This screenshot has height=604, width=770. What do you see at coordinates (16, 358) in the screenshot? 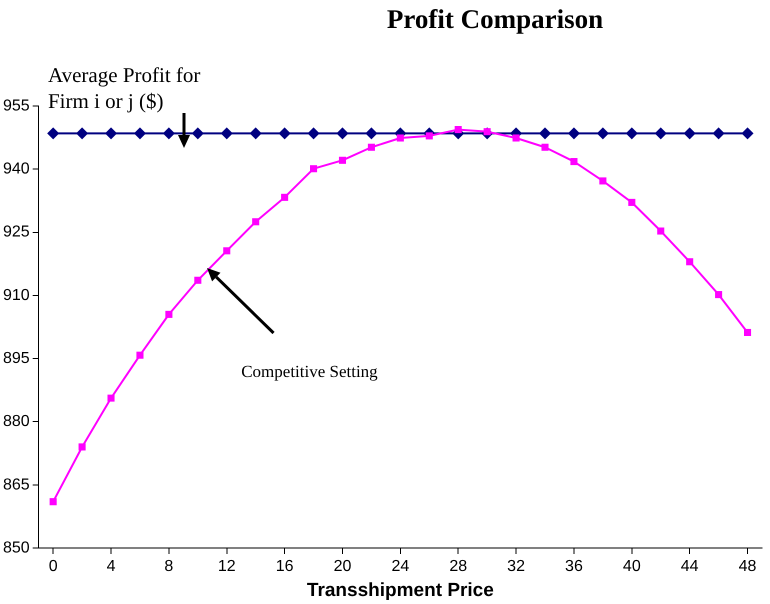
I see `y-tick-label: 895` at bounding box center [16, 358].